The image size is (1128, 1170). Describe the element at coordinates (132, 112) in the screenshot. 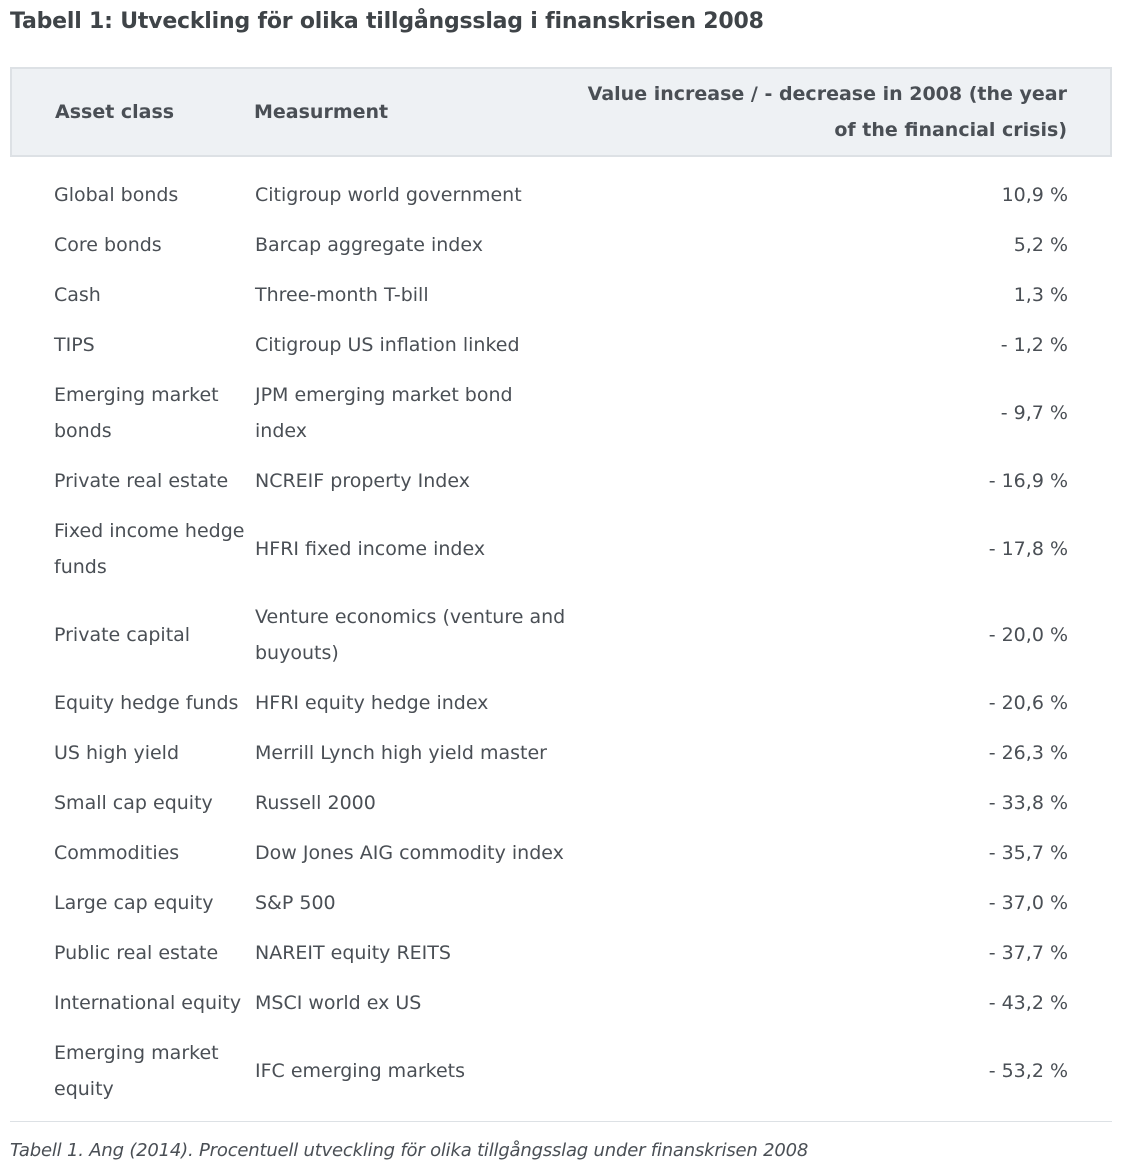

I see `header-asset-class: Asset class` at that location.